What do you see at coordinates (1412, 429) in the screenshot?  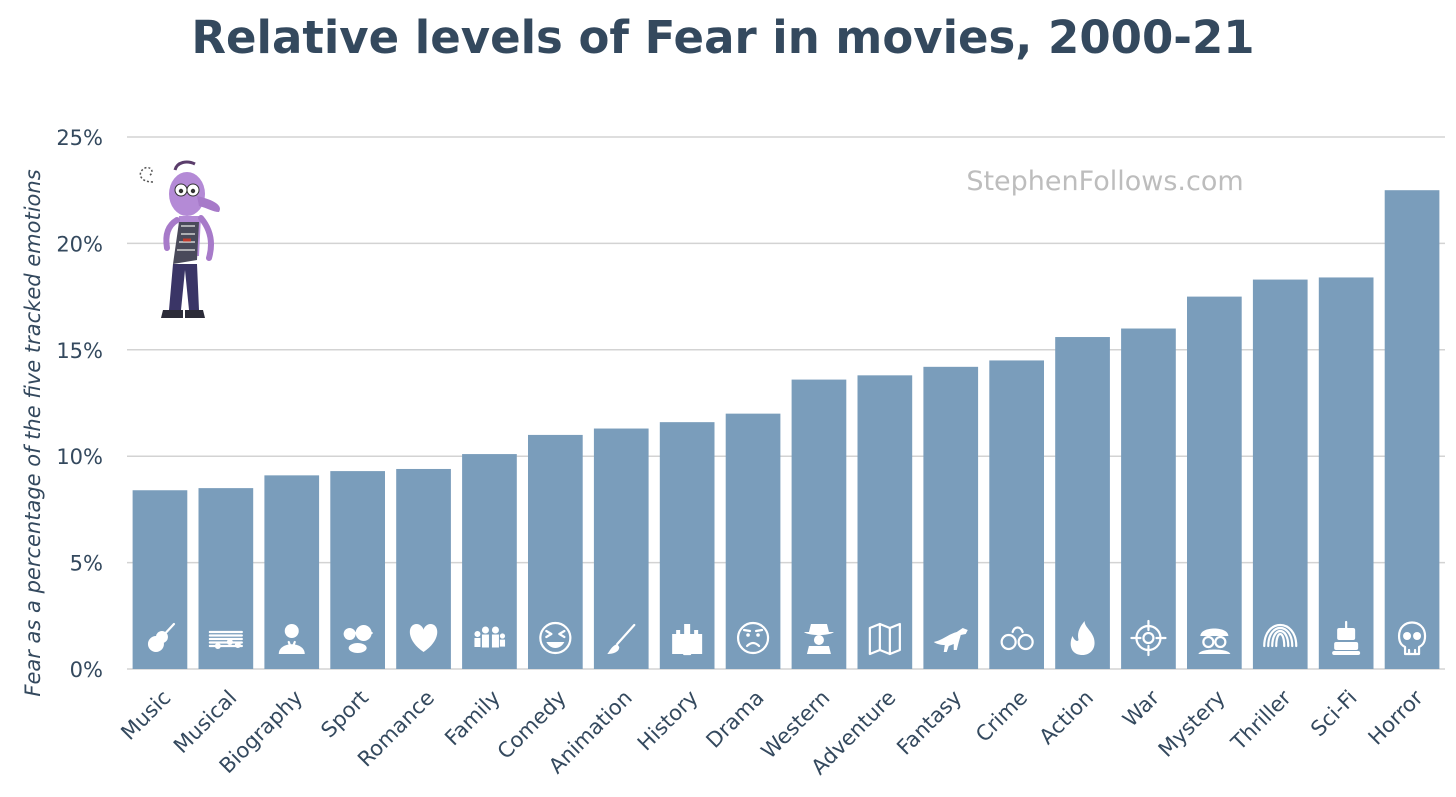 I see `bar-horror` at bounding box center [1412, 429].